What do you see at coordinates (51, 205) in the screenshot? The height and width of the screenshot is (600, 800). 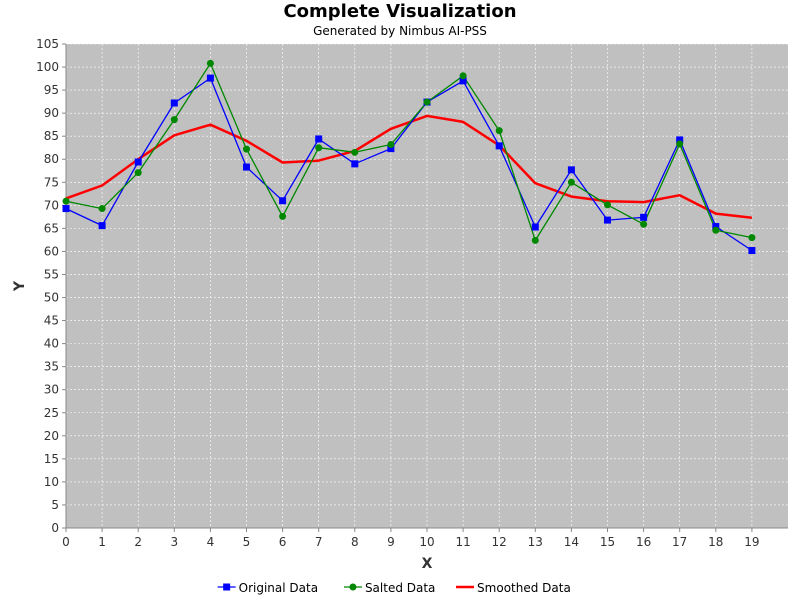 I see `y-tick-label: 70` at bounding box center [51, 205].